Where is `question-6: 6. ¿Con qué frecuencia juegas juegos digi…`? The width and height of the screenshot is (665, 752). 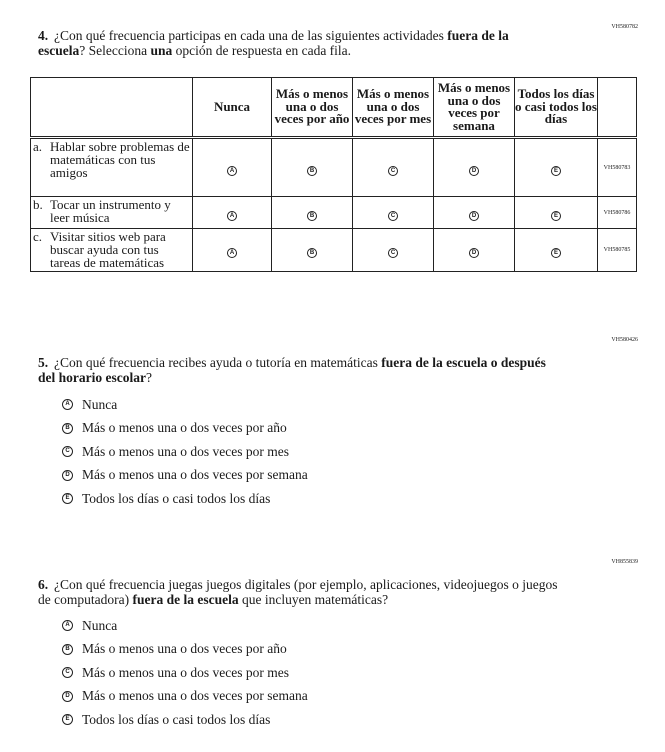
question-6: 6. ¿Con qué frecuencia juegas juegos digi… is located at coordinates (298, 592).